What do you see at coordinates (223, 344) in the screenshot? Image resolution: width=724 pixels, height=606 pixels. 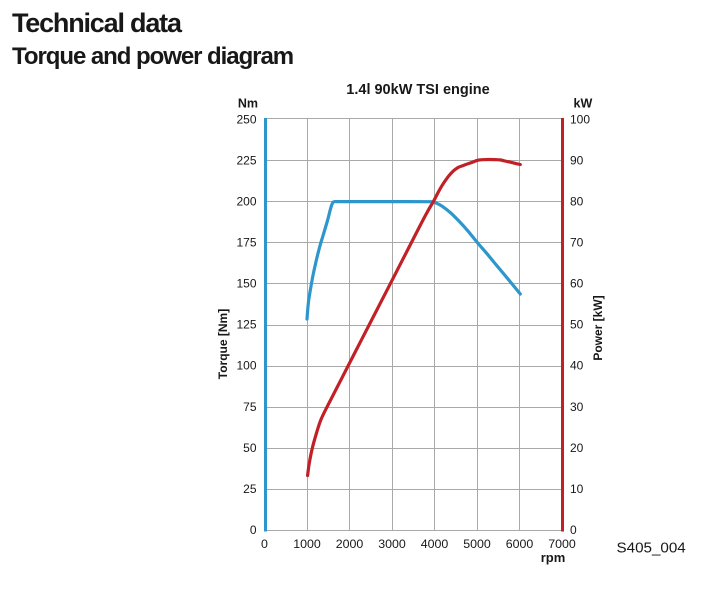 I see `svg-text: Torque [Nm]` at bounding box center [223, 344].